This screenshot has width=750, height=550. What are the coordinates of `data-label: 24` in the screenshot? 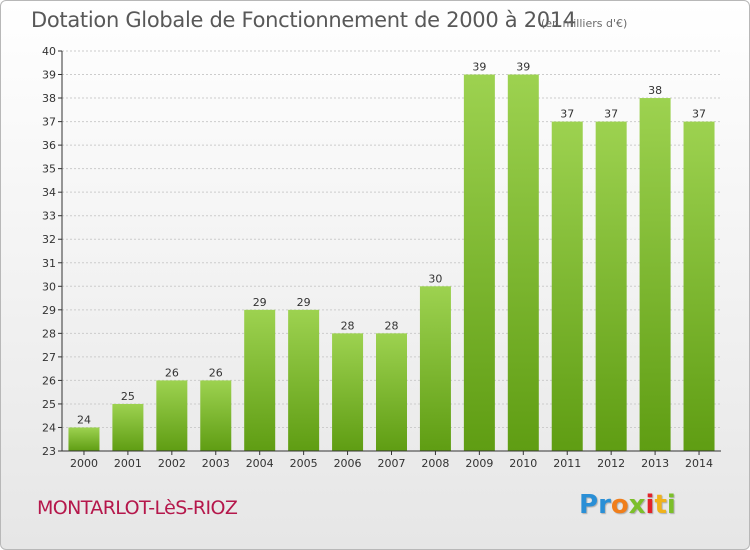 It's located at (84, 419).